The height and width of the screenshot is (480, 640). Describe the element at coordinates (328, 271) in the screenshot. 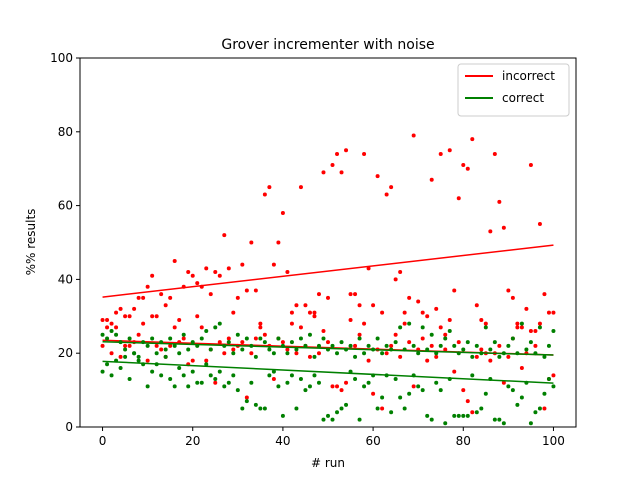

I see `trend-line` at that location.